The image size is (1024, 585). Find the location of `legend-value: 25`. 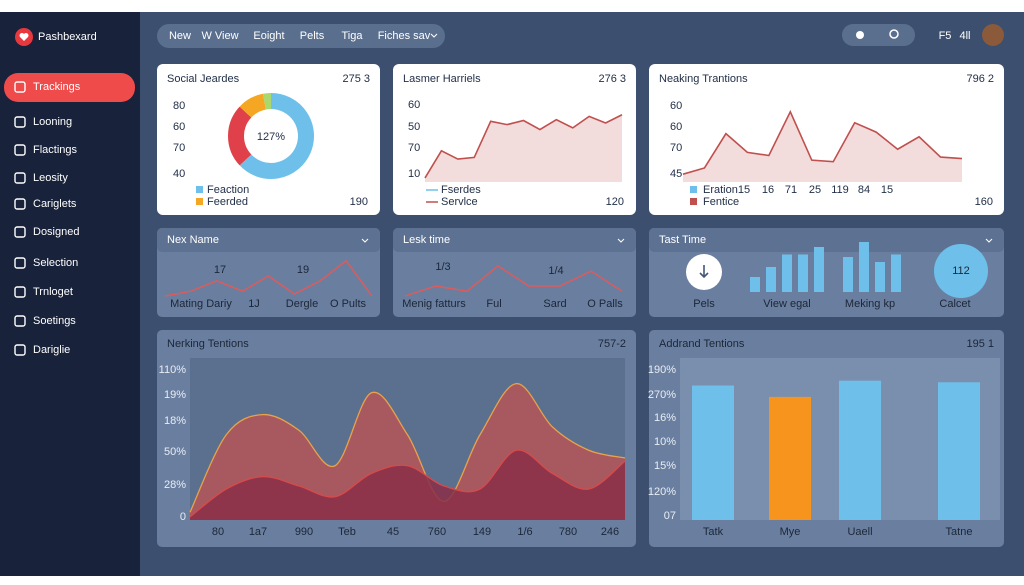

legend-value: 25 is located at coordinates (815, 190).